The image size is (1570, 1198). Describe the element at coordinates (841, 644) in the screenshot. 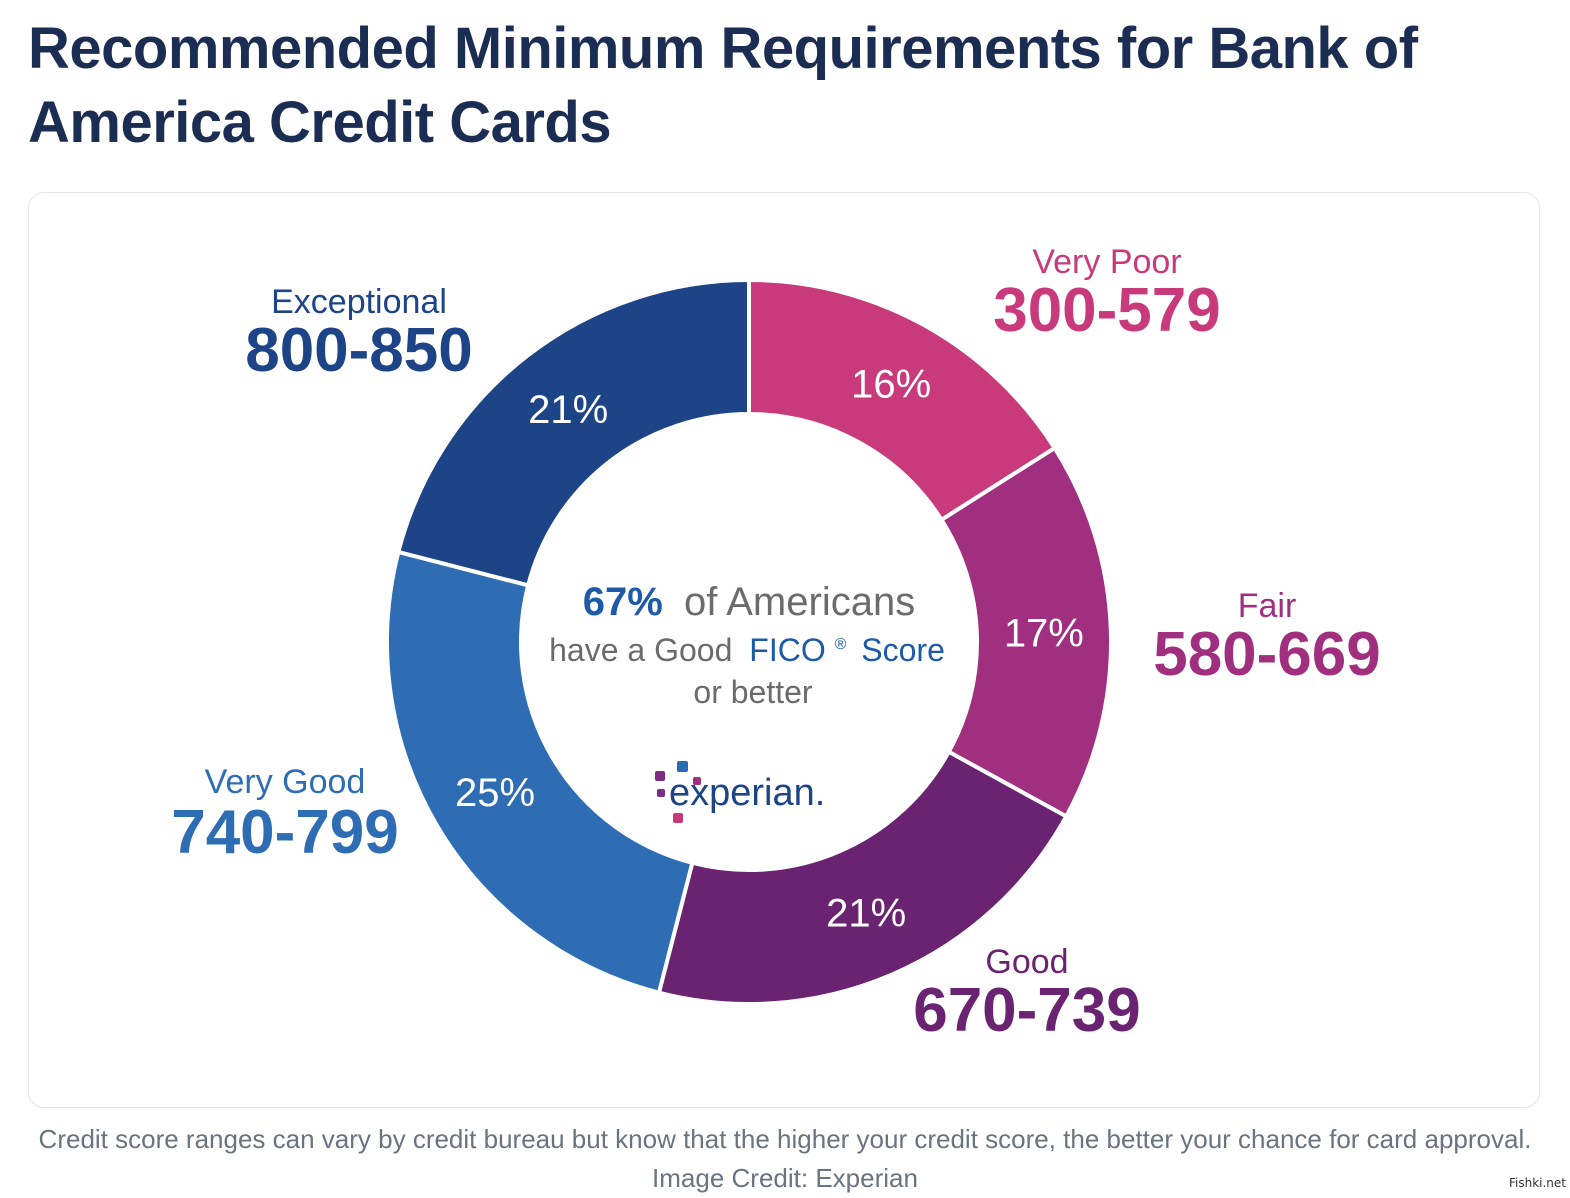

I see `center-line2-reg: ®` at that location.